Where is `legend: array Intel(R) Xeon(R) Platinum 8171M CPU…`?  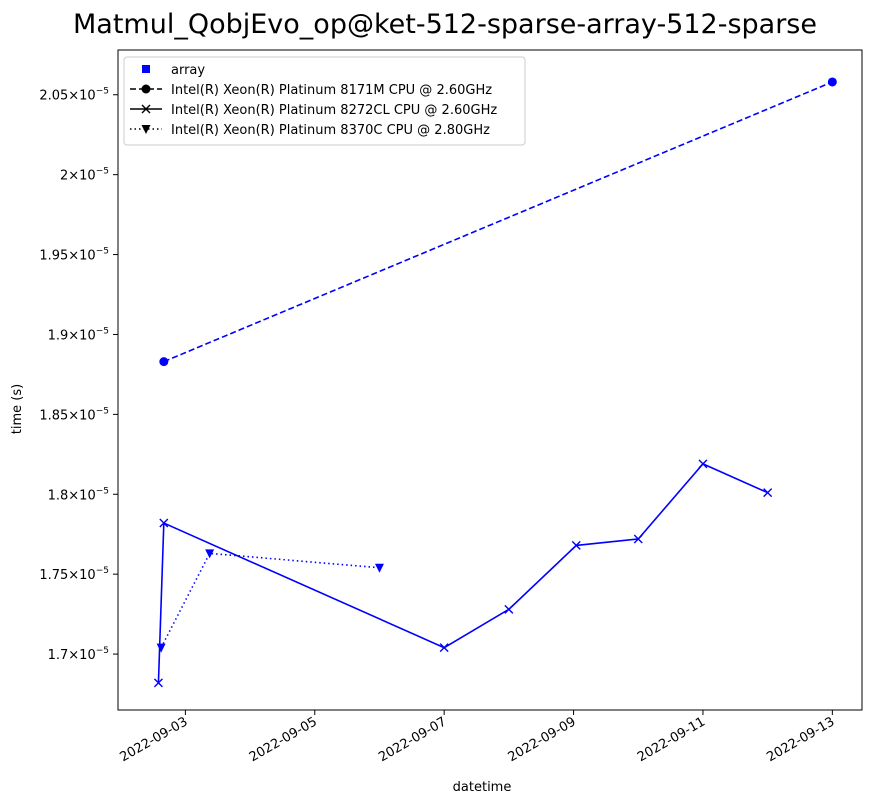
legend: array Intel(R) Xeon(R) Platinum 8171M CPU… is located at coordinates (324, 101).